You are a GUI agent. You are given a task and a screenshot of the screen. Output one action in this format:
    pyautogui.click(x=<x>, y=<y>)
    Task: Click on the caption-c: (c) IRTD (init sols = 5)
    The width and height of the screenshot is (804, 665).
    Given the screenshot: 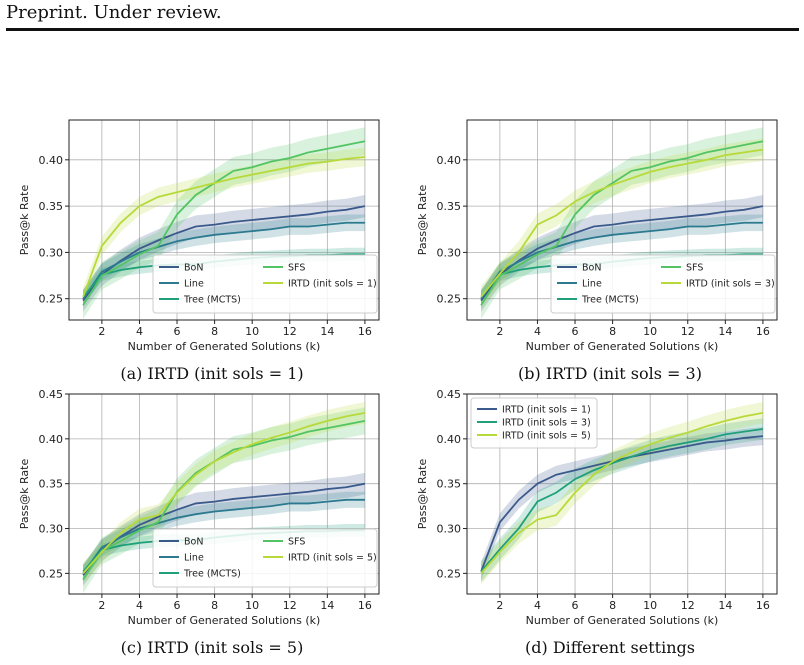 What is the action you would take?
    pyautogui.click(x=212, y=647)
    